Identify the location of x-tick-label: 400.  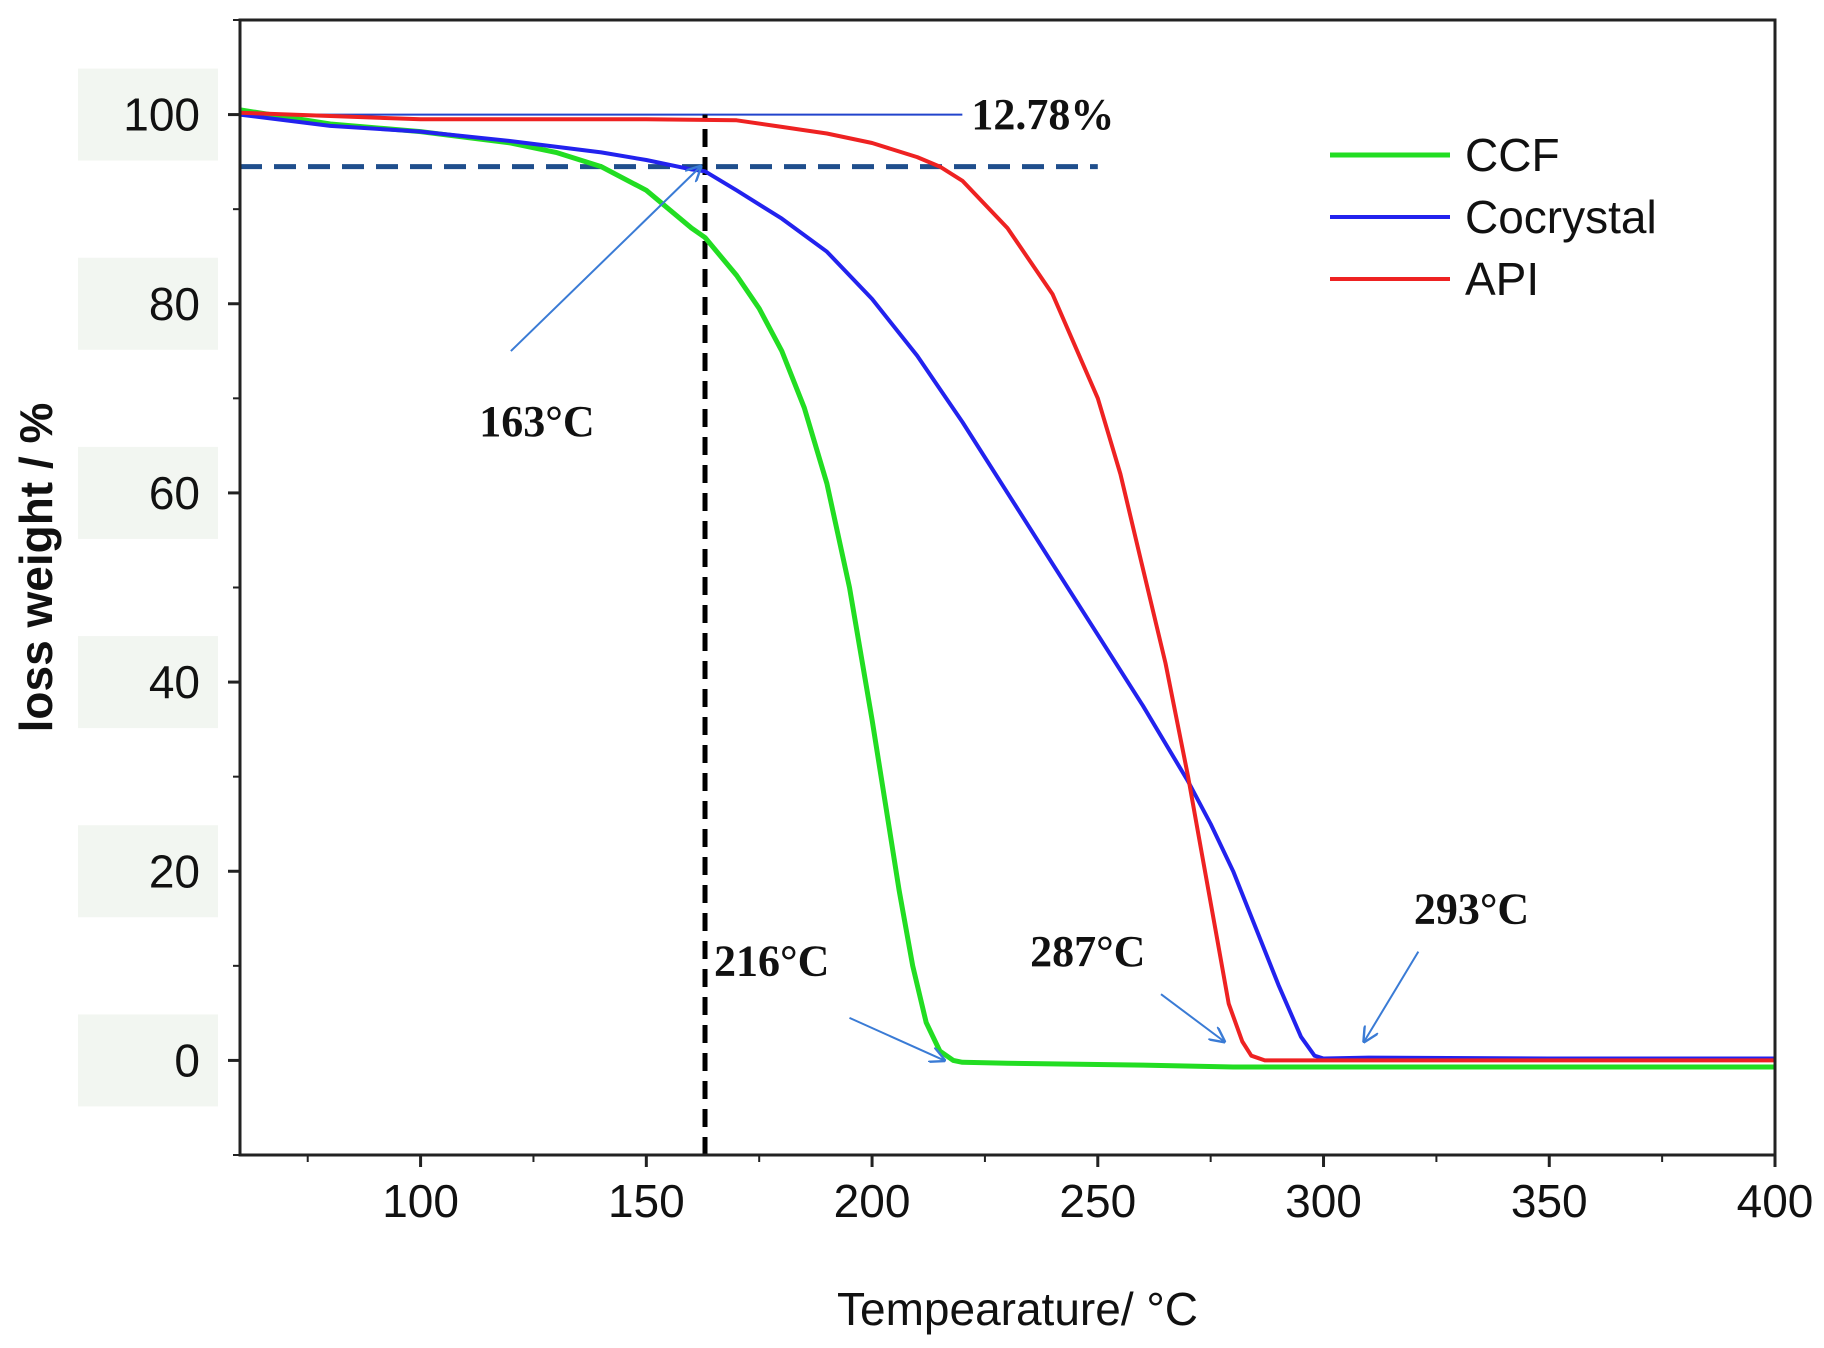
(1775, 1201).